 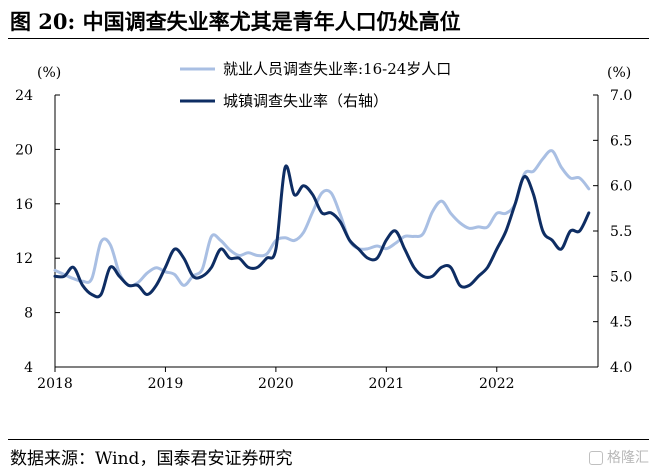 What do you see at coordinates (387, 384) in the screenshot?
I see `x-tick-label: 2021` at bounding box center [387, 384].